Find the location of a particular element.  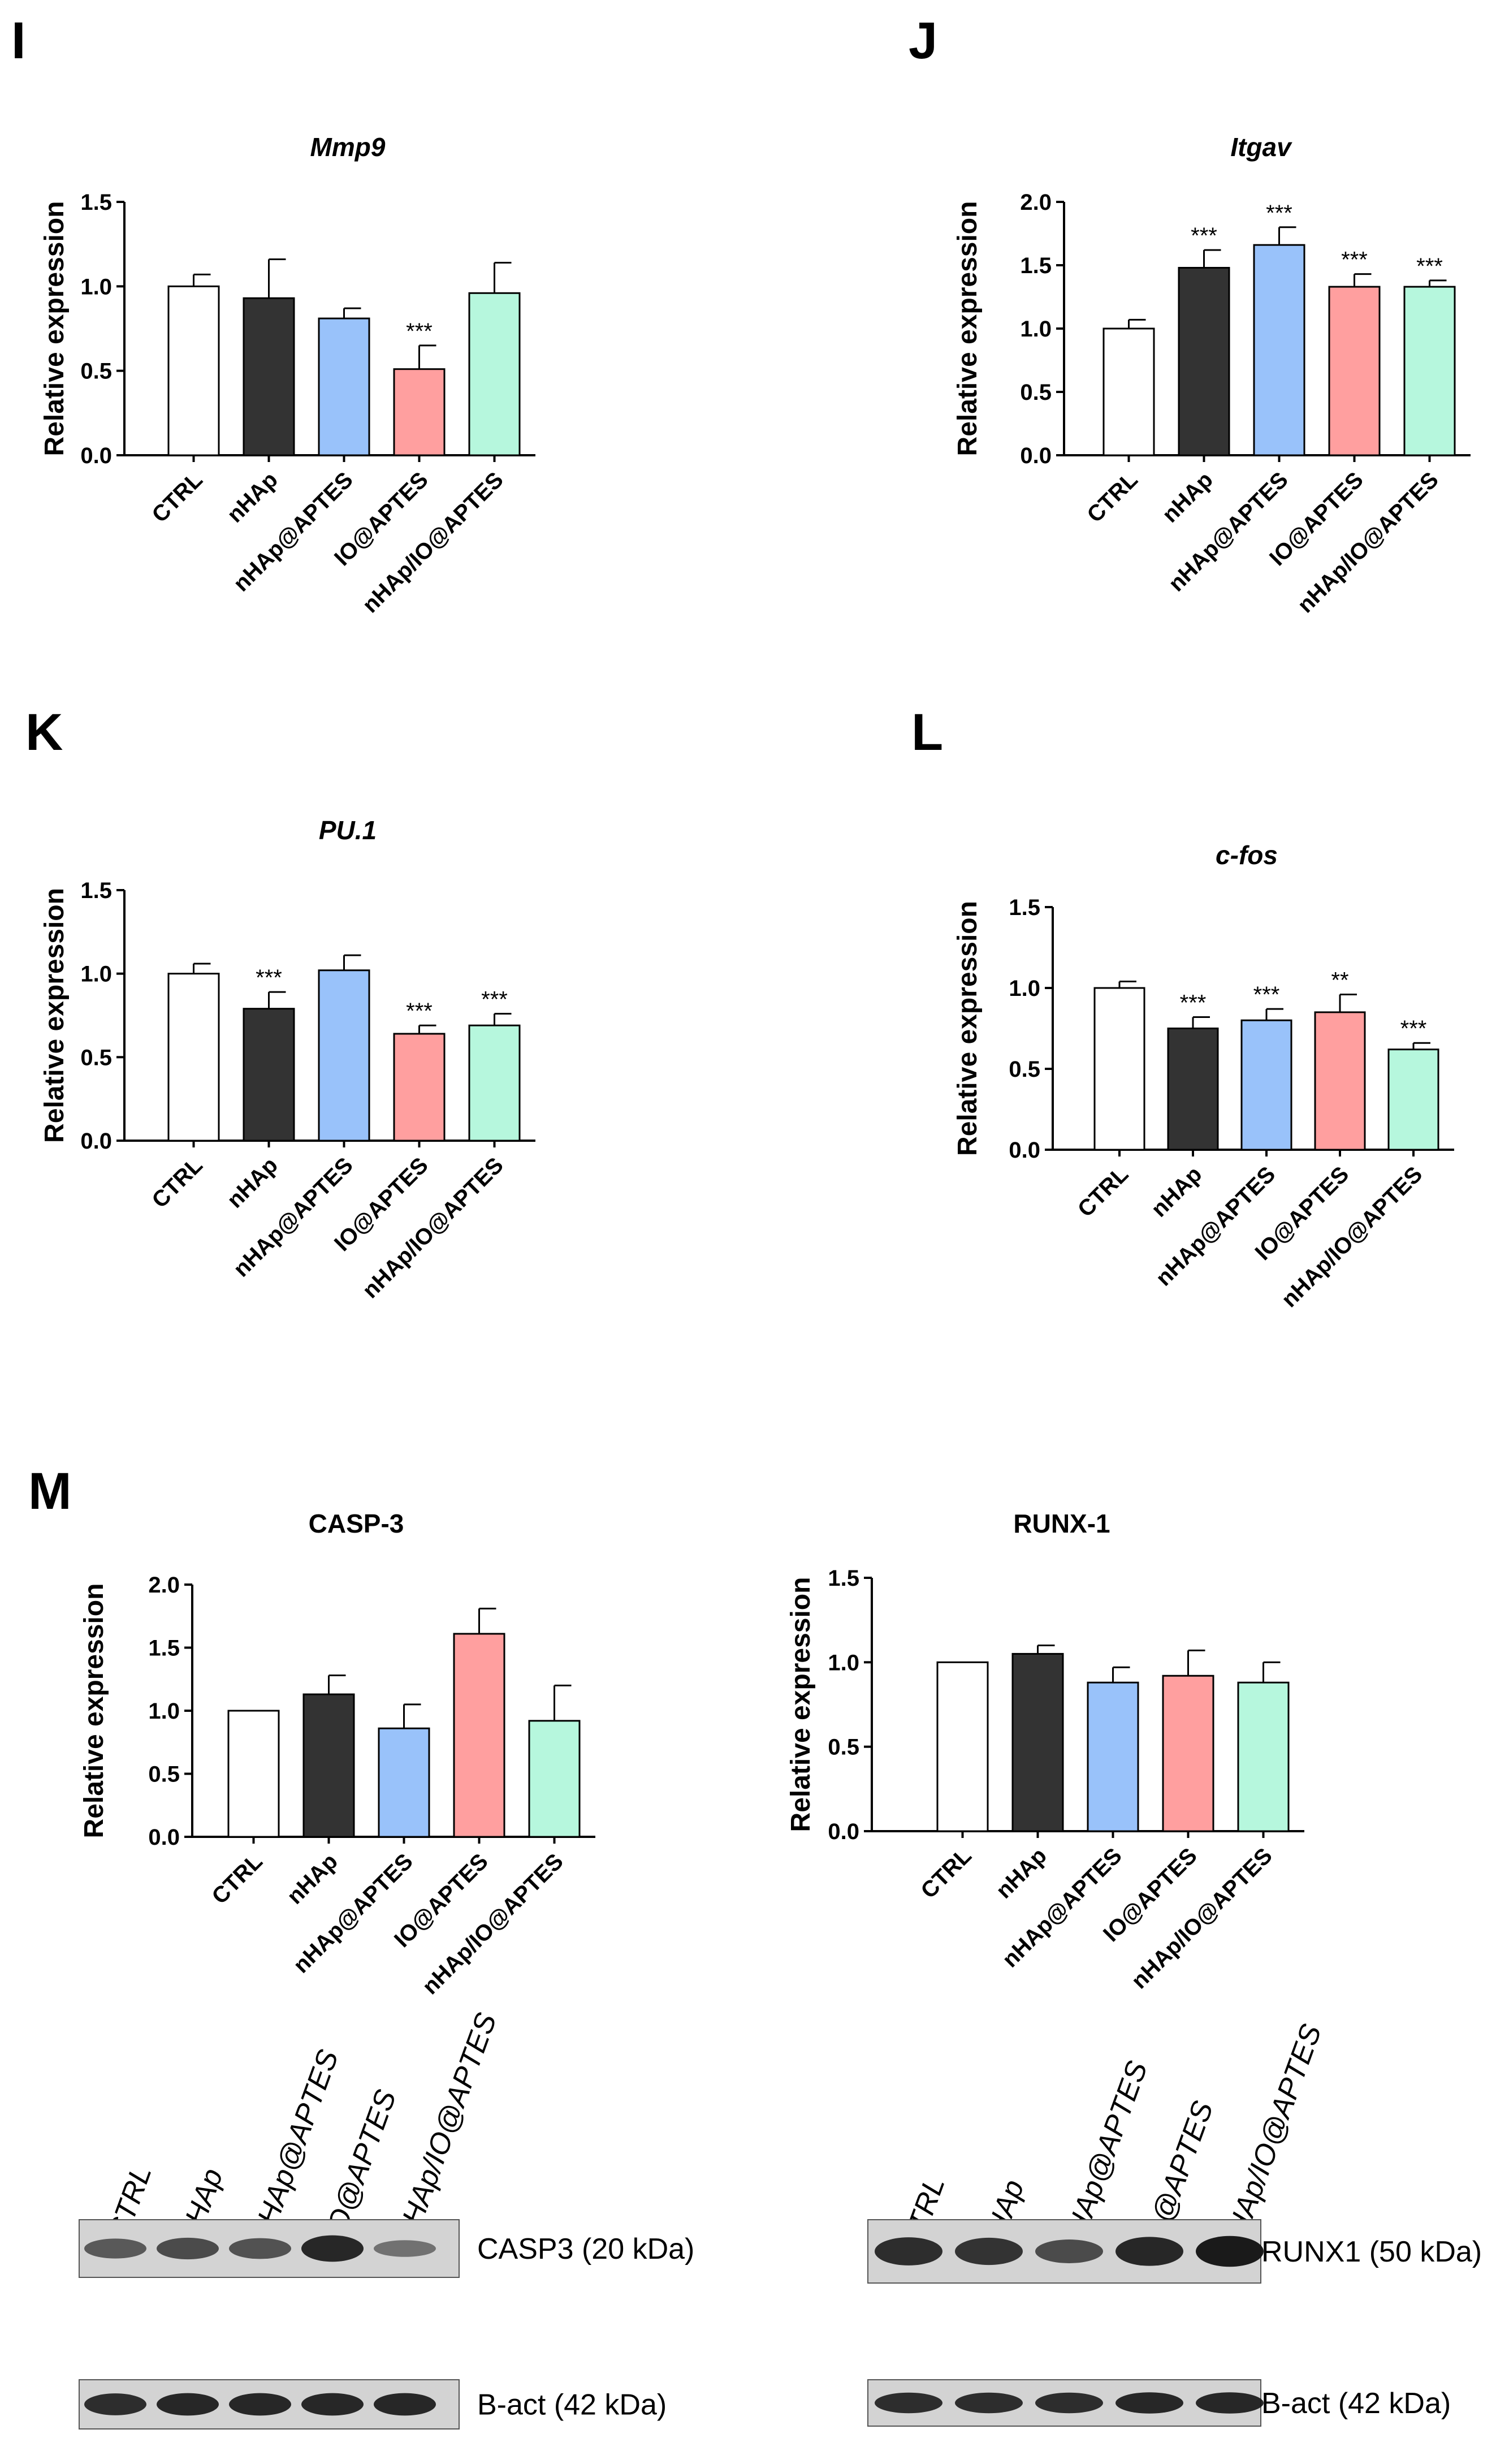

y-tick-label-pu1: 1.5 is located at coordinates (96, 890).